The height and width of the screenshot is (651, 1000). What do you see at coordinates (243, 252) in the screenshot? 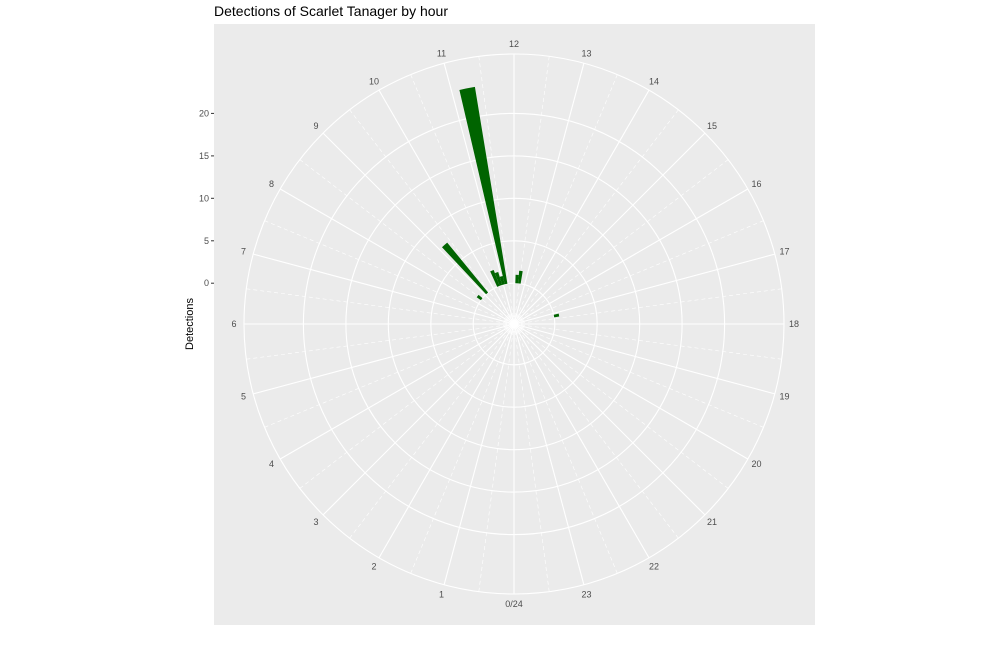
I see `hour-tick-label: 7` at bounding box center [243, 252].